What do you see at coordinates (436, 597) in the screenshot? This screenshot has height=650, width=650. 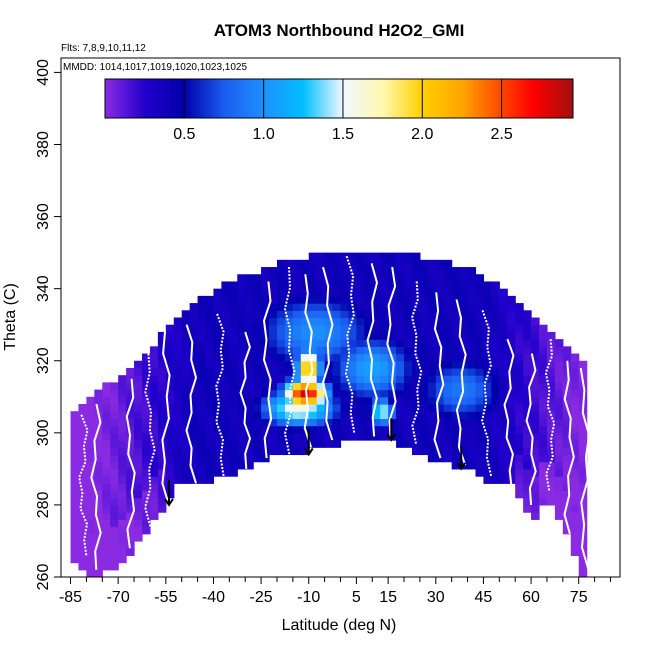 I see `x-tick-label: 30` at bounding box center [436, 597].